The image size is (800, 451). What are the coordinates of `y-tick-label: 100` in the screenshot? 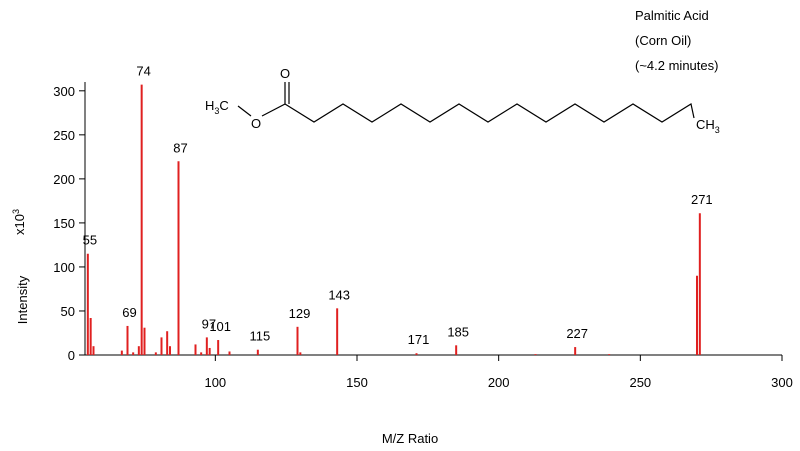 It's located at (64, 267).